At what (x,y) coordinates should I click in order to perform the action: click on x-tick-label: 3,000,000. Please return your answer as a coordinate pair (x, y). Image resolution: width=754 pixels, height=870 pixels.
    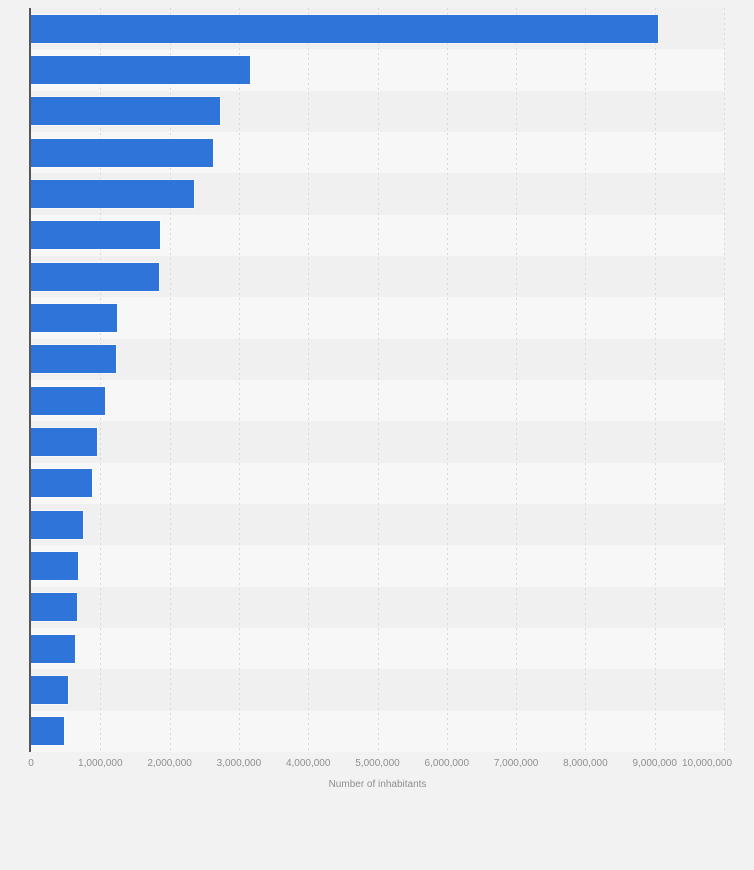
    Looking at the image, I should click on (239, 763).